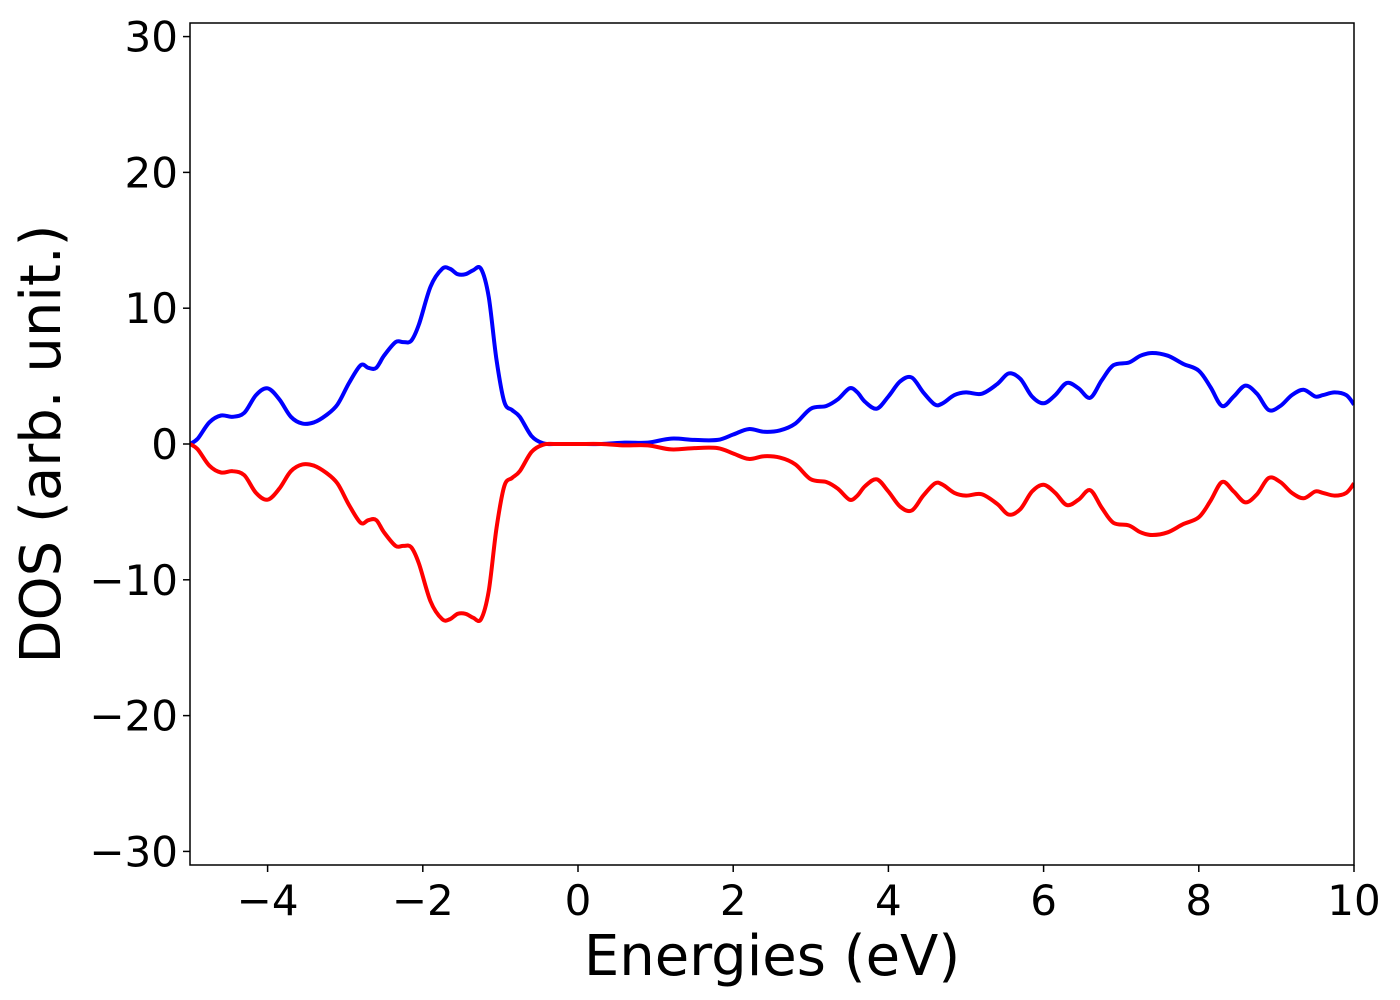 The width and height of the screenshot is (1400, 1000). Describe the element at coordinates (772, 956) in the screenshot. I see `x-axis-label: Energies (eV)` at that location.